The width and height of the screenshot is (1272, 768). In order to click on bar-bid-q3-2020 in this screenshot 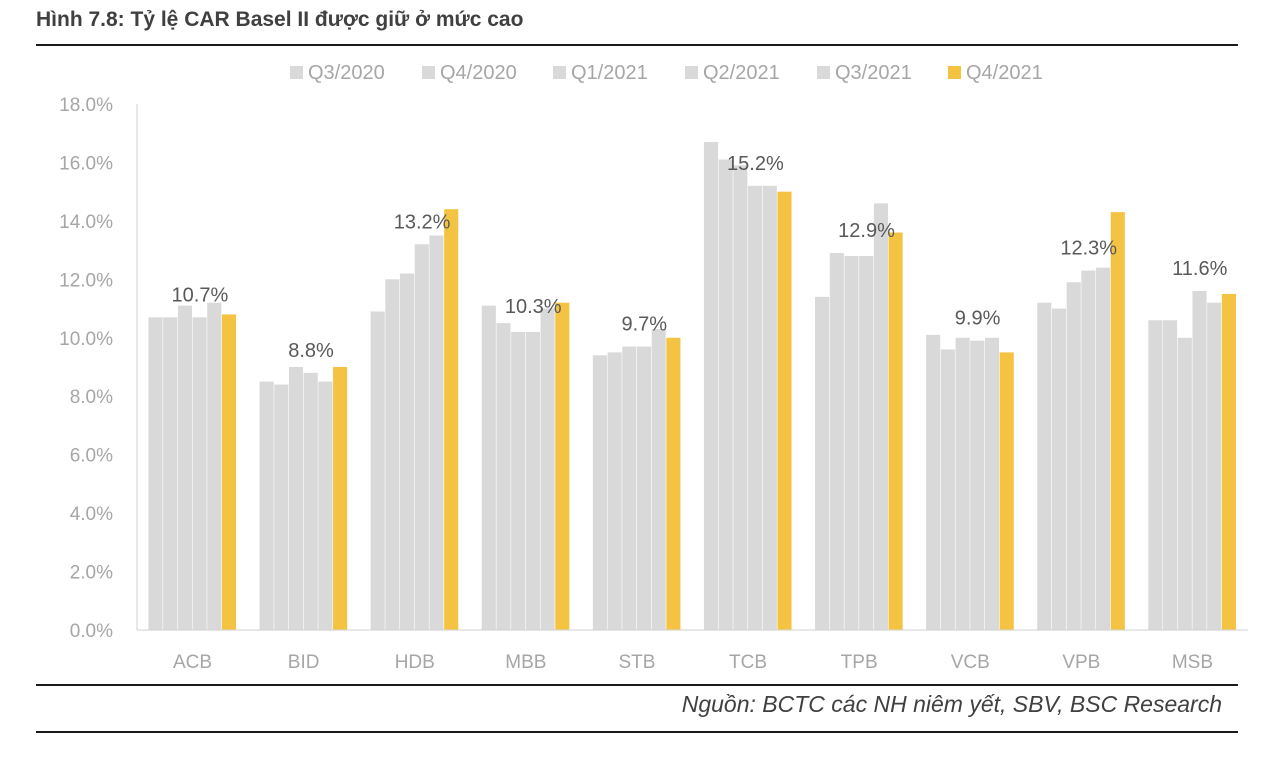, I will do `click(266, 505)`.